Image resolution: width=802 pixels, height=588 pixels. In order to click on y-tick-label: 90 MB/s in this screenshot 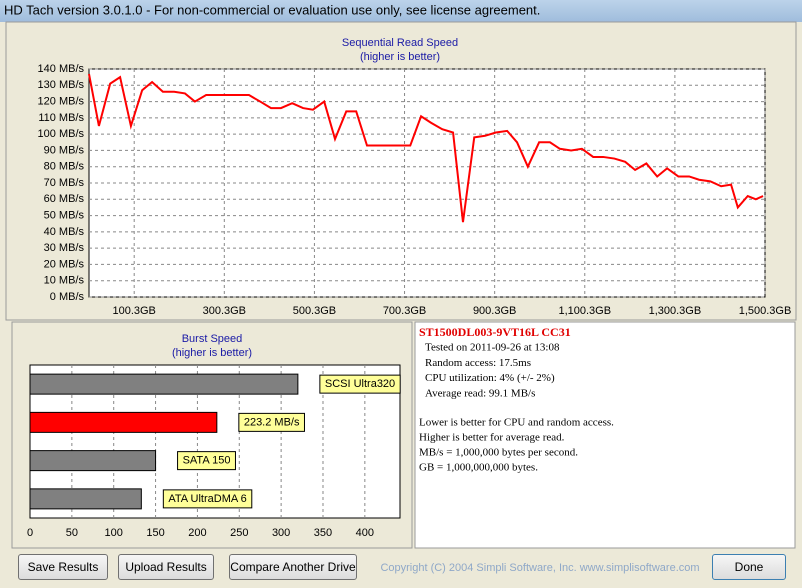, I will do `click(64, 150)`.